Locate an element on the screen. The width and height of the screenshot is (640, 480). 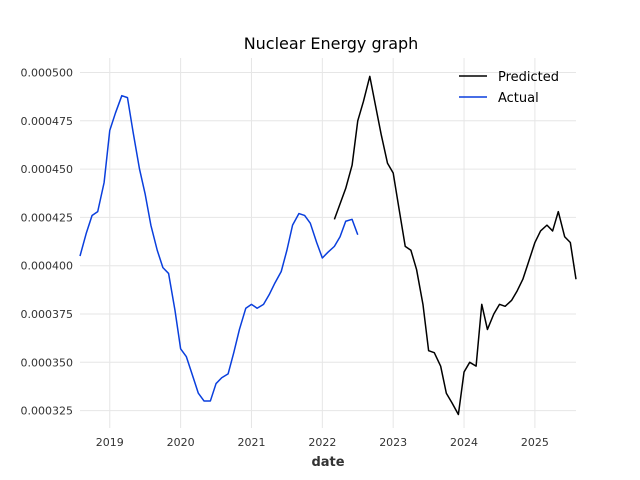
x-tick-label: 2021 is located at coordinates (251, 442).